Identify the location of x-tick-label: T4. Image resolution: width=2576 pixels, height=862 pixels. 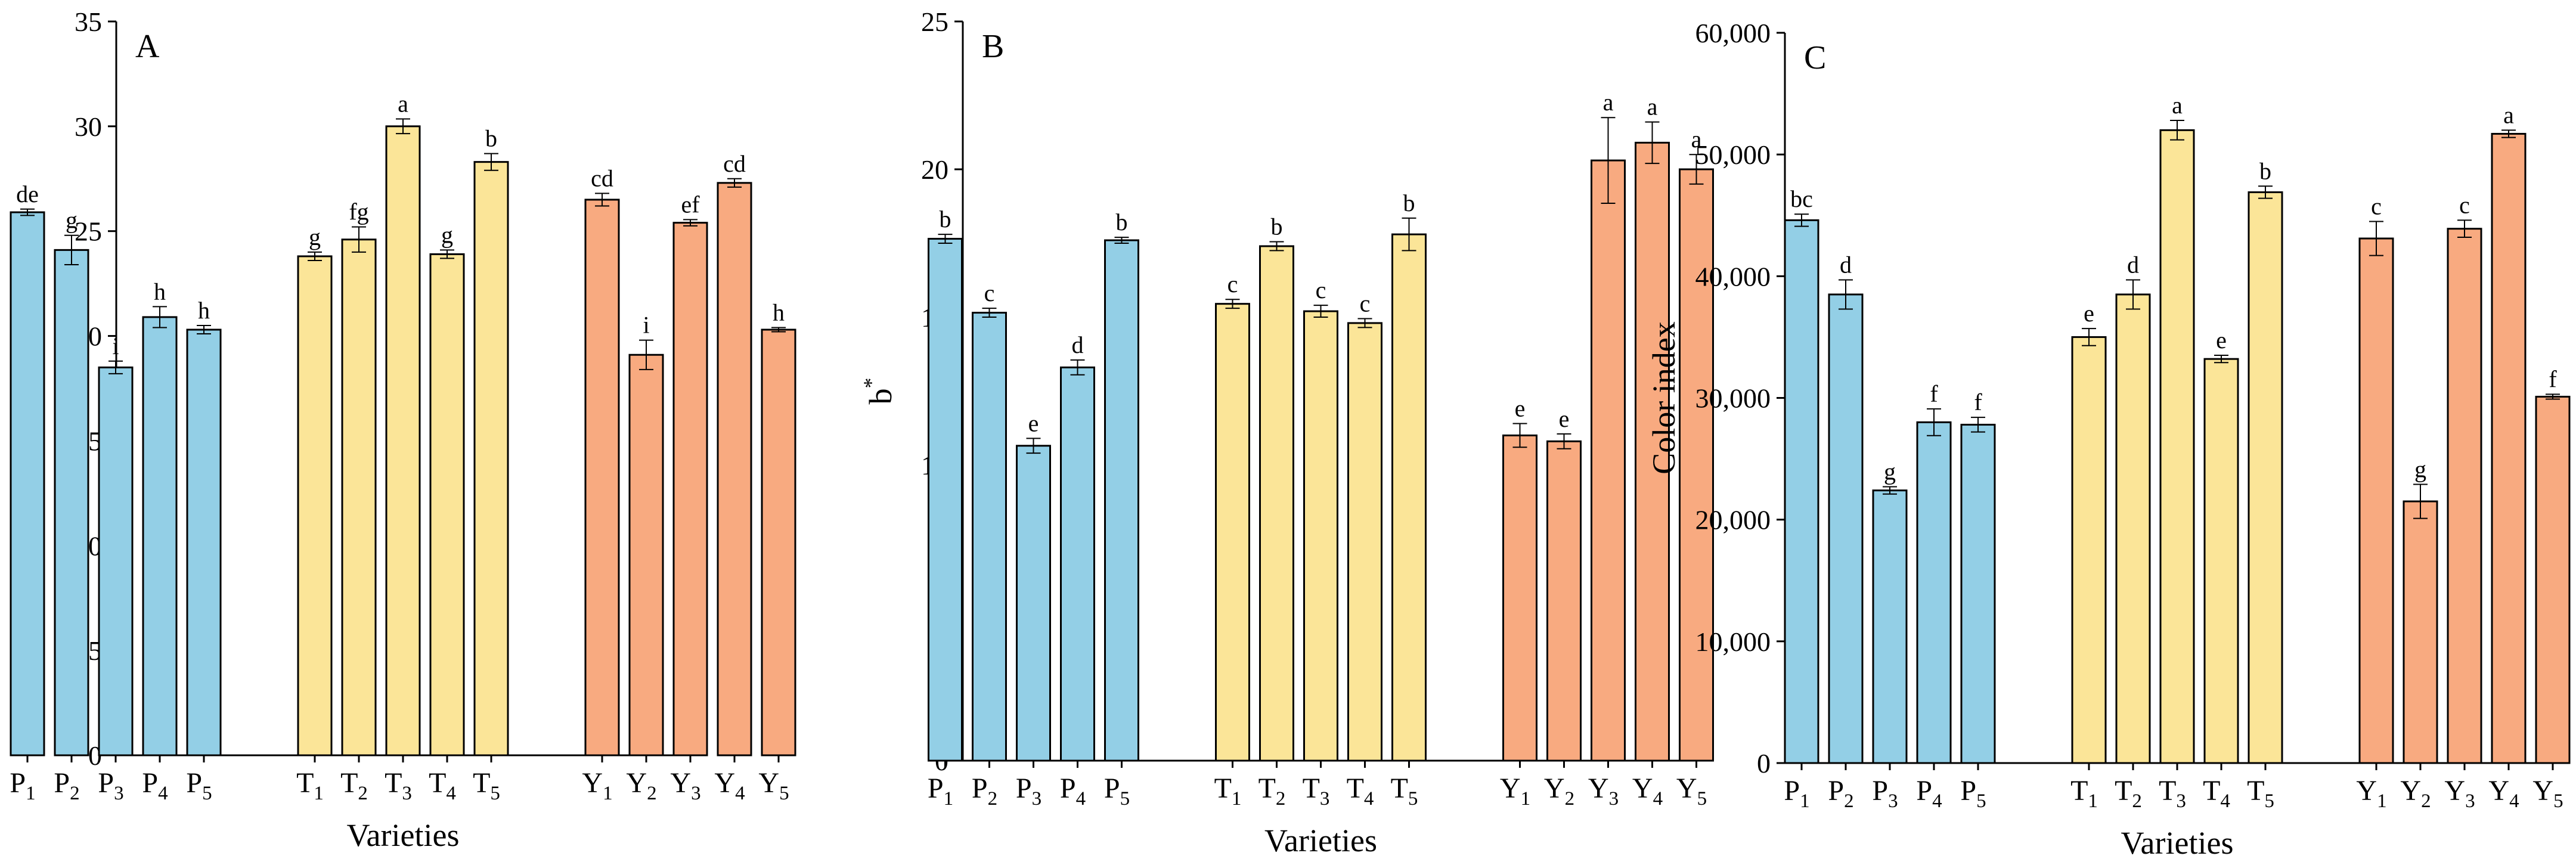
(2216, 793).